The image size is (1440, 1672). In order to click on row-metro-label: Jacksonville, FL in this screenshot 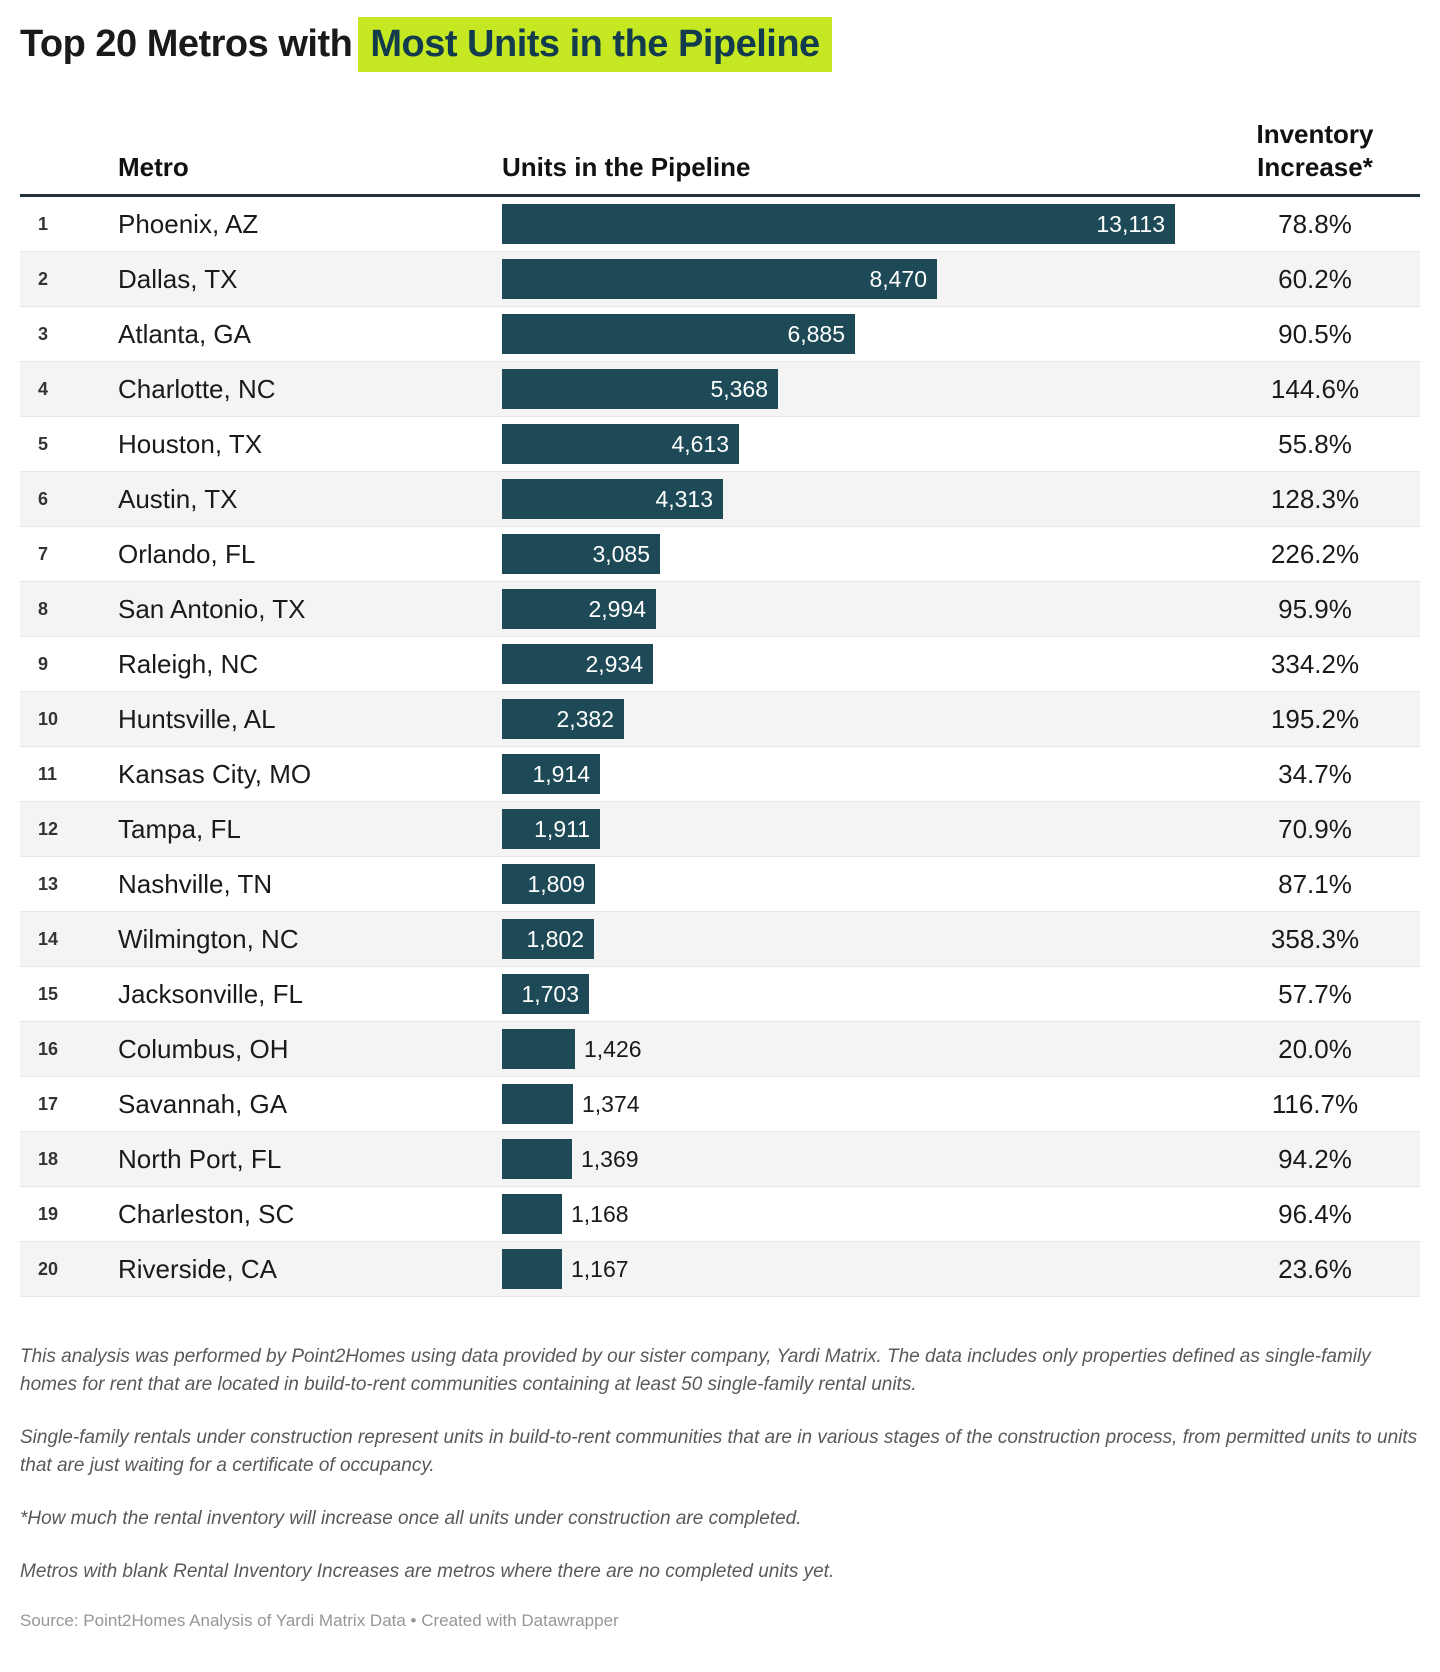, I will do `click(210, 993)`.